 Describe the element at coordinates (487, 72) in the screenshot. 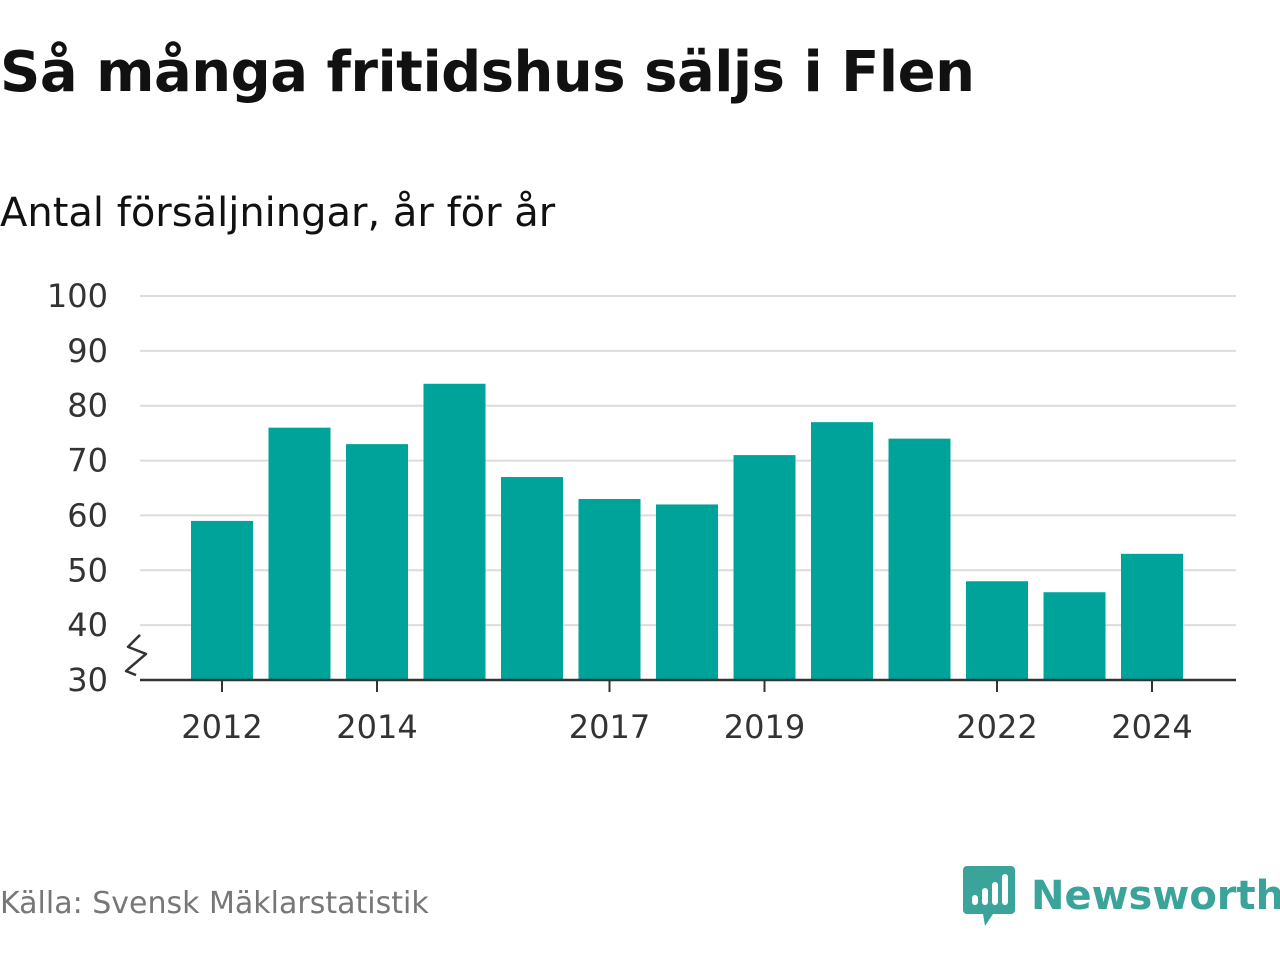

I see `chart-title: Så många fritidshus säljs i Flen` at that location.